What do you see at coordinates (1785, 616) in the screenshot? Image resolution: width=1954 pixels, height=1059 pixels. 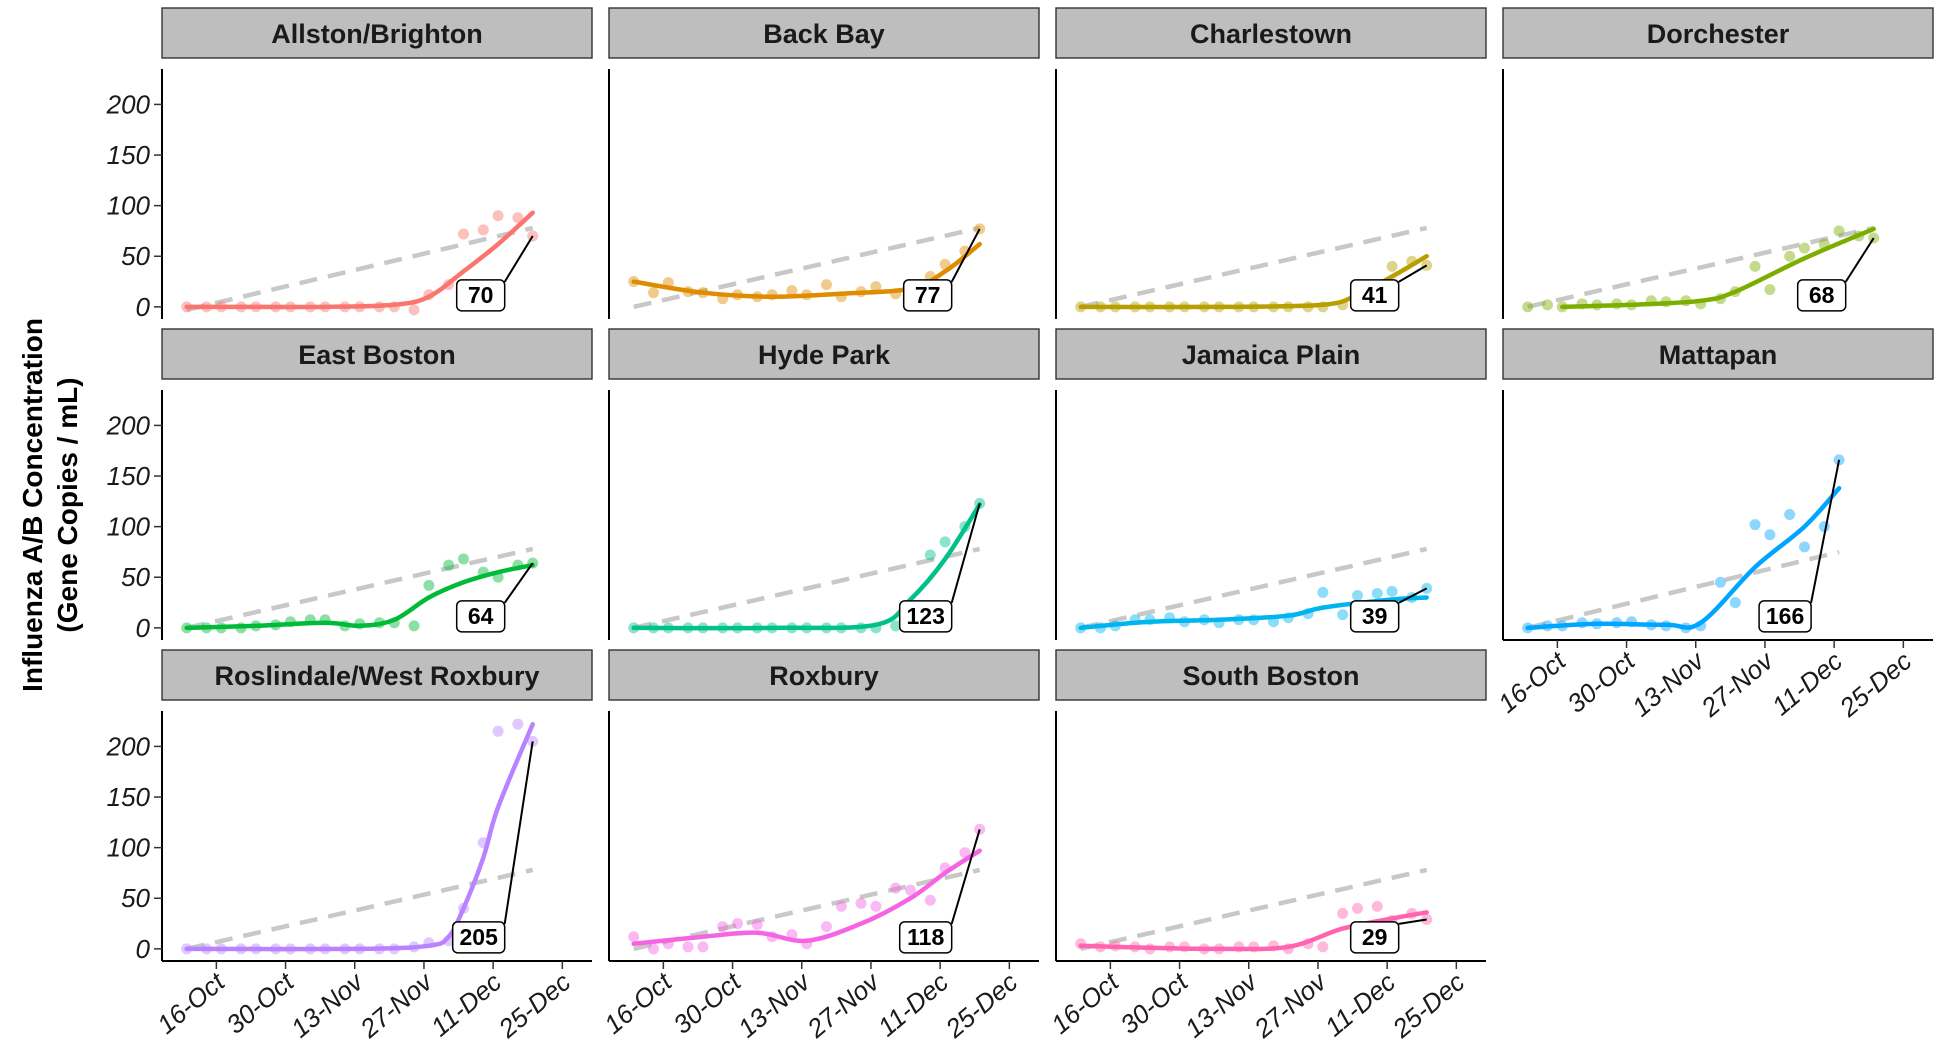 I see `last-value-label: 166` at bounding box center [1785, 616].